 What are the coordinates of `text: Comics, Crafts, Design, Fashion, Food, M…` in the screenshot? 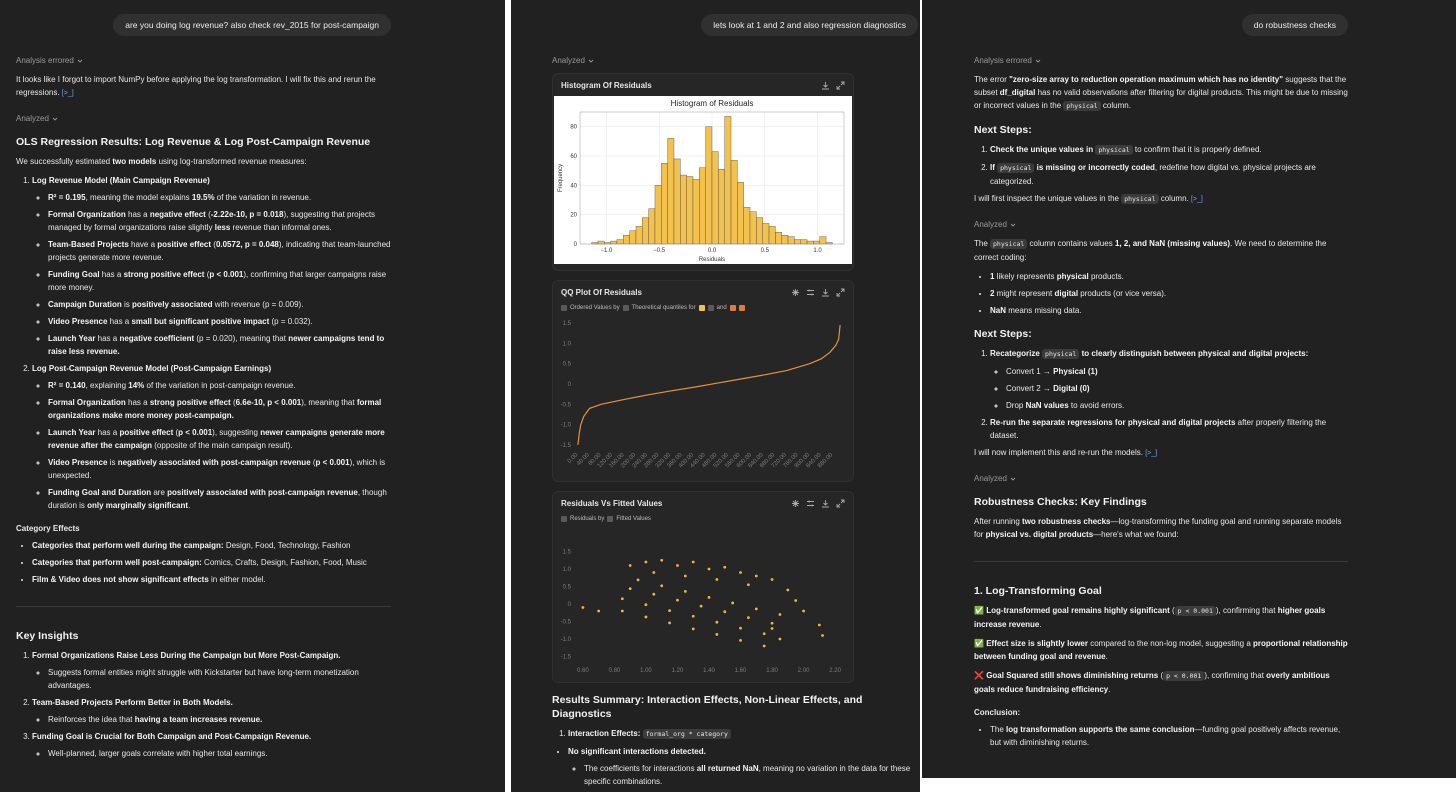 It's located at (284, 562).